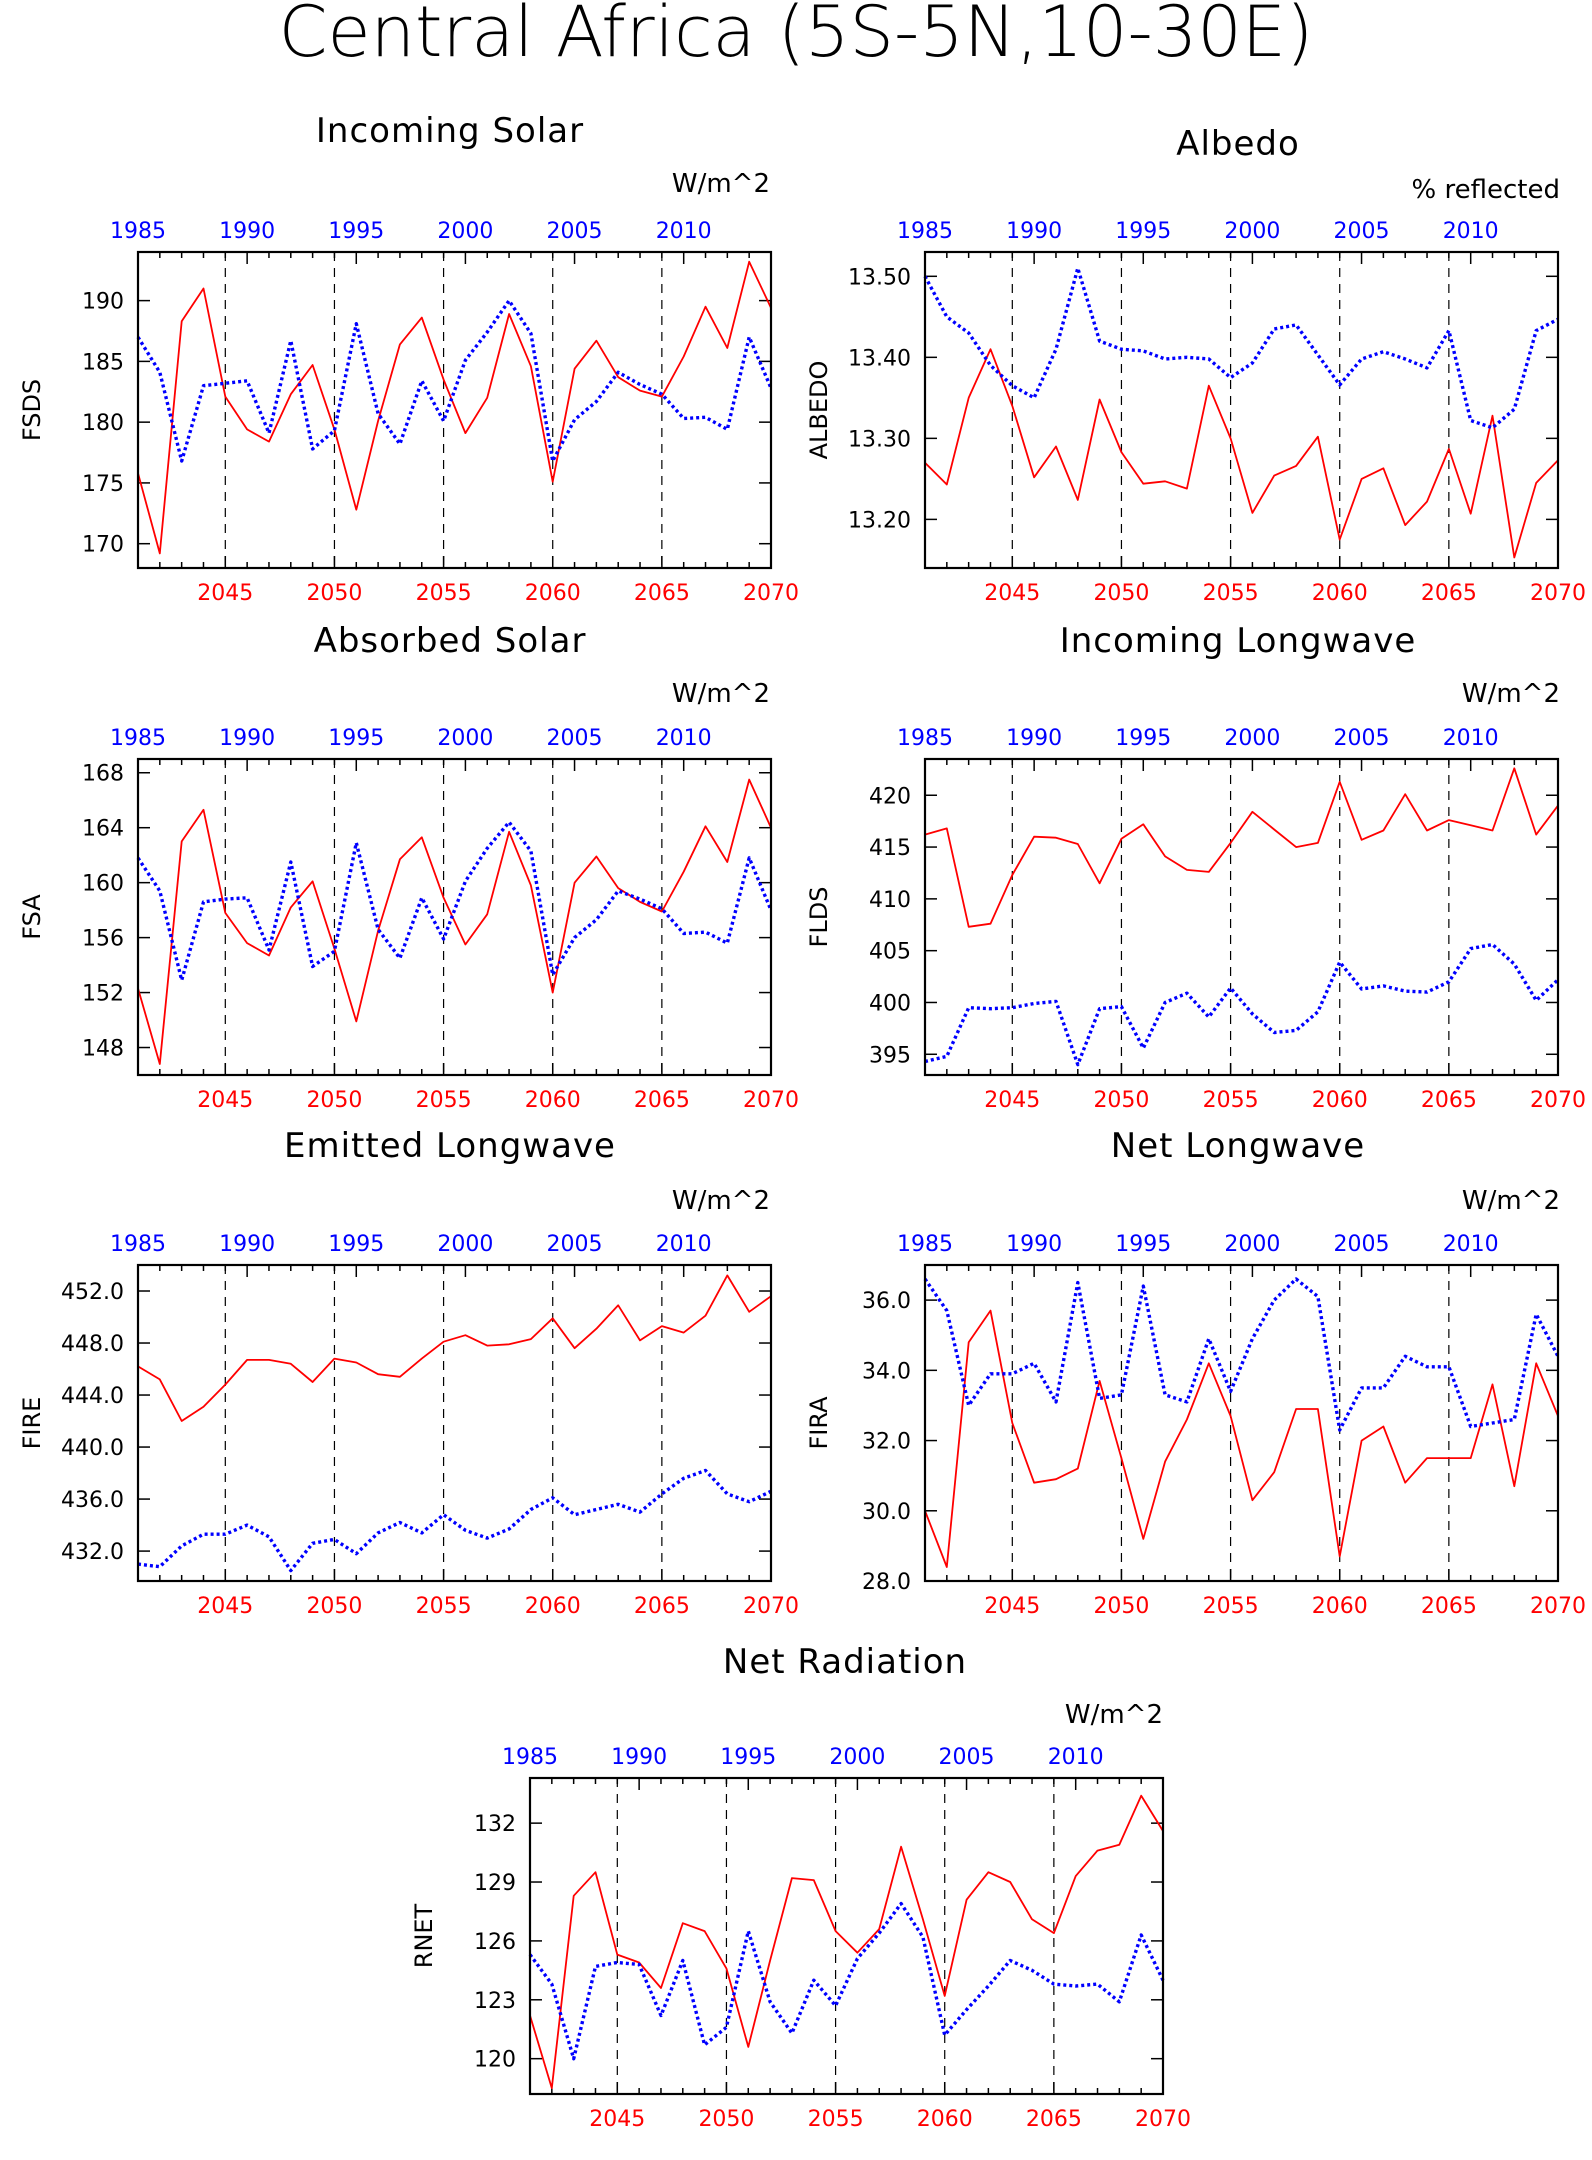 The width and height of the screenshot is (1592, 2160). I want to click on y-tick-label: 164, so click(103, 829).